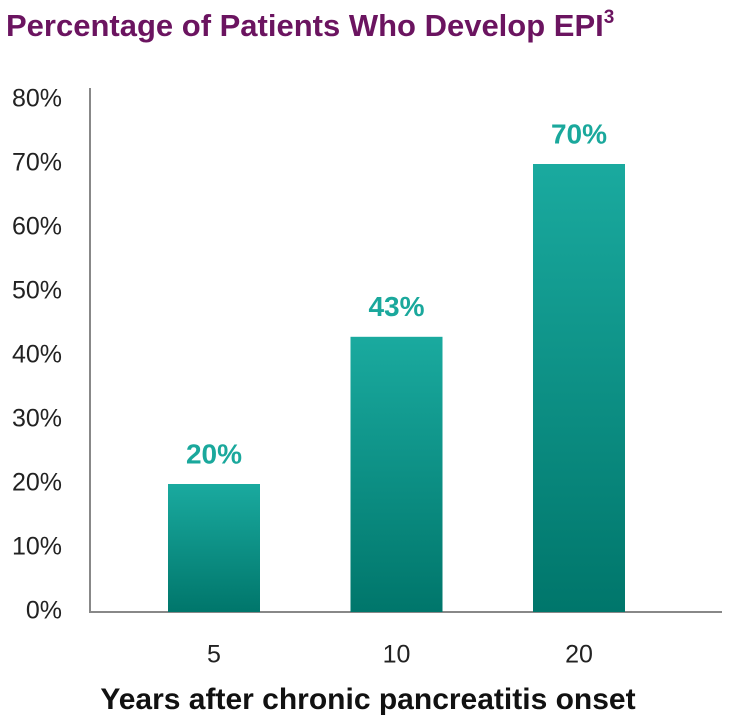 The image size is (732, 726). What do you see at coordinates (37, 355) in the screenshot?
I see `y-tick-label: 40%` at bounding box center [37, 355].